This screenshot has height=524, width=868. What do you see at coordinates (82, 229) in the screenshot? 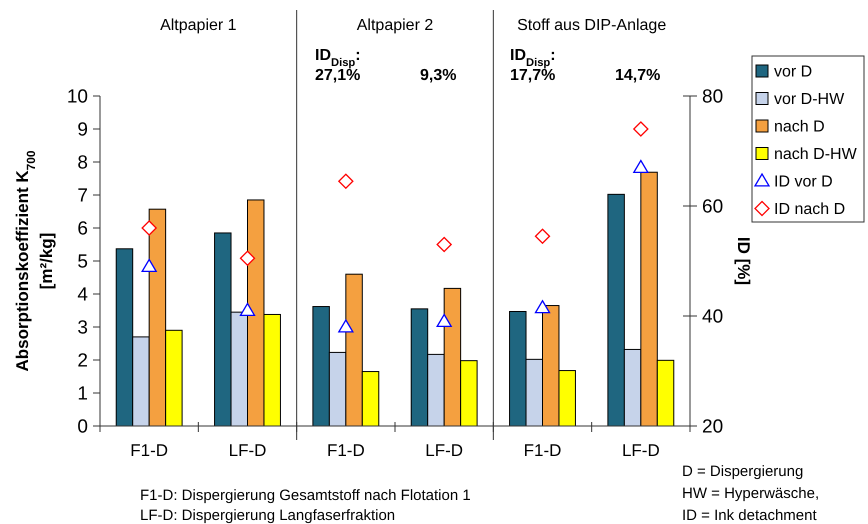
I see `y-tick-label: 6` at bounding box center [82, 229].